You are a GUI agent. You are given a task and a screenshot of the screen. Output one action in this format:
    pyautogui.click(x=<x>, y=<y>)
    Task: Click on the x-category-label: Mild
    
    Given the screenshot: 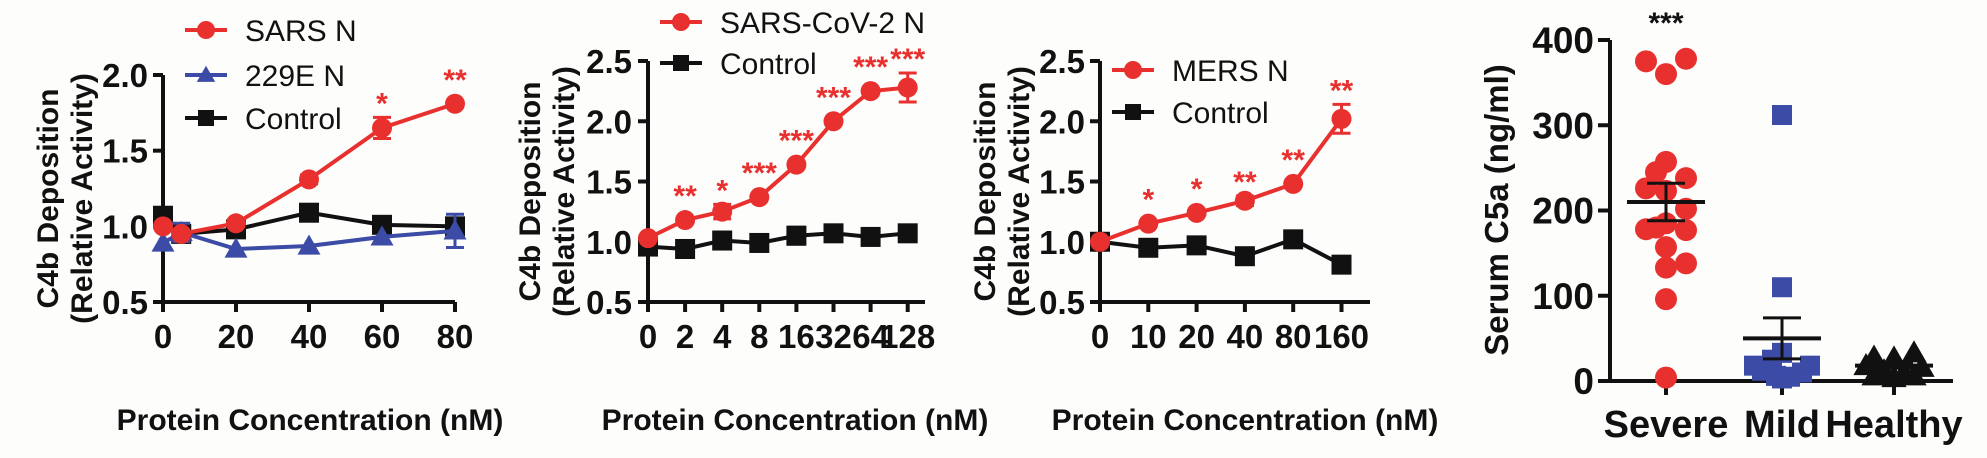 What is the action you would take?
    pyautogui.click(x=1782, y=425)
    